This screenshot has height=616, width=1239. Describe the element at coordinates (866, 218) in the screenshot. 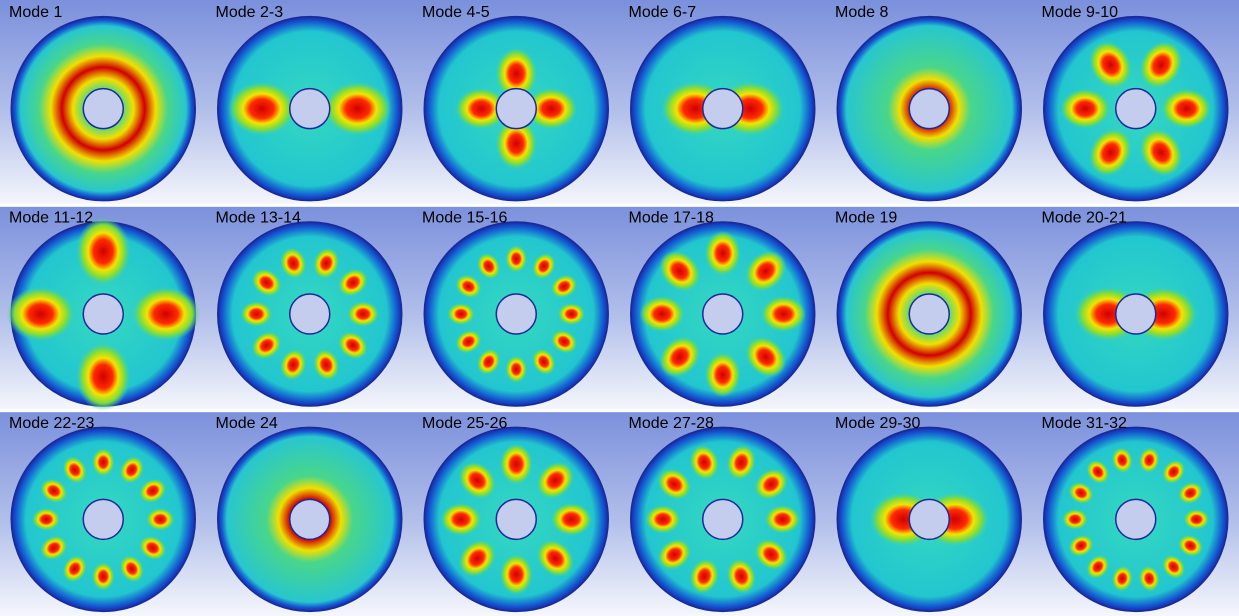

I see `mode-label: Mode 19` at that location.